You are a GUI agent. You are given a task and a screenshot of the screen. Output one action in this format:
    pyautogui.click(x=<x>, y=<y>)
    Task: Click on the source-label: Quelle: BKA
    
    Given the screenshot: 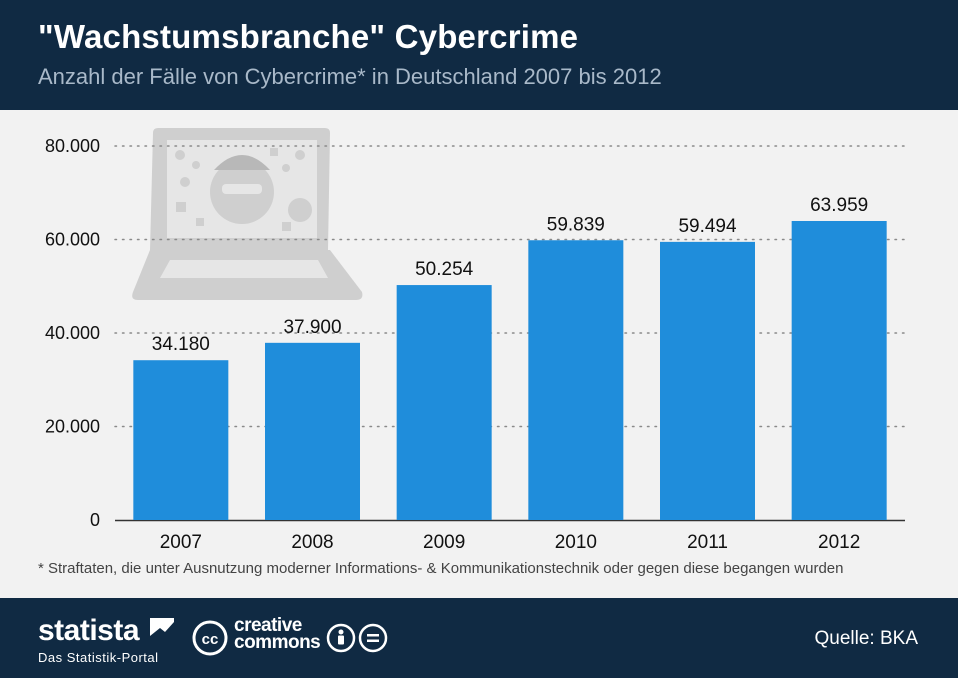 What is the action you would take?
    pyautogui.click(x=866, y=638)
    